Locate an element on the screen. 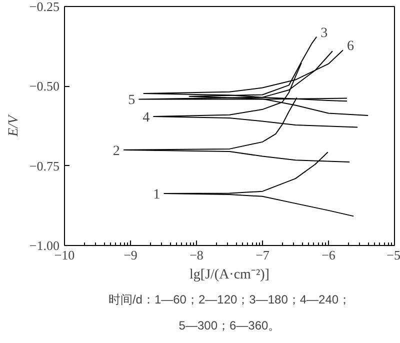 The height and width of the screenshot is (343, 400). annotation: 5 is located at coordinates (132, 100).